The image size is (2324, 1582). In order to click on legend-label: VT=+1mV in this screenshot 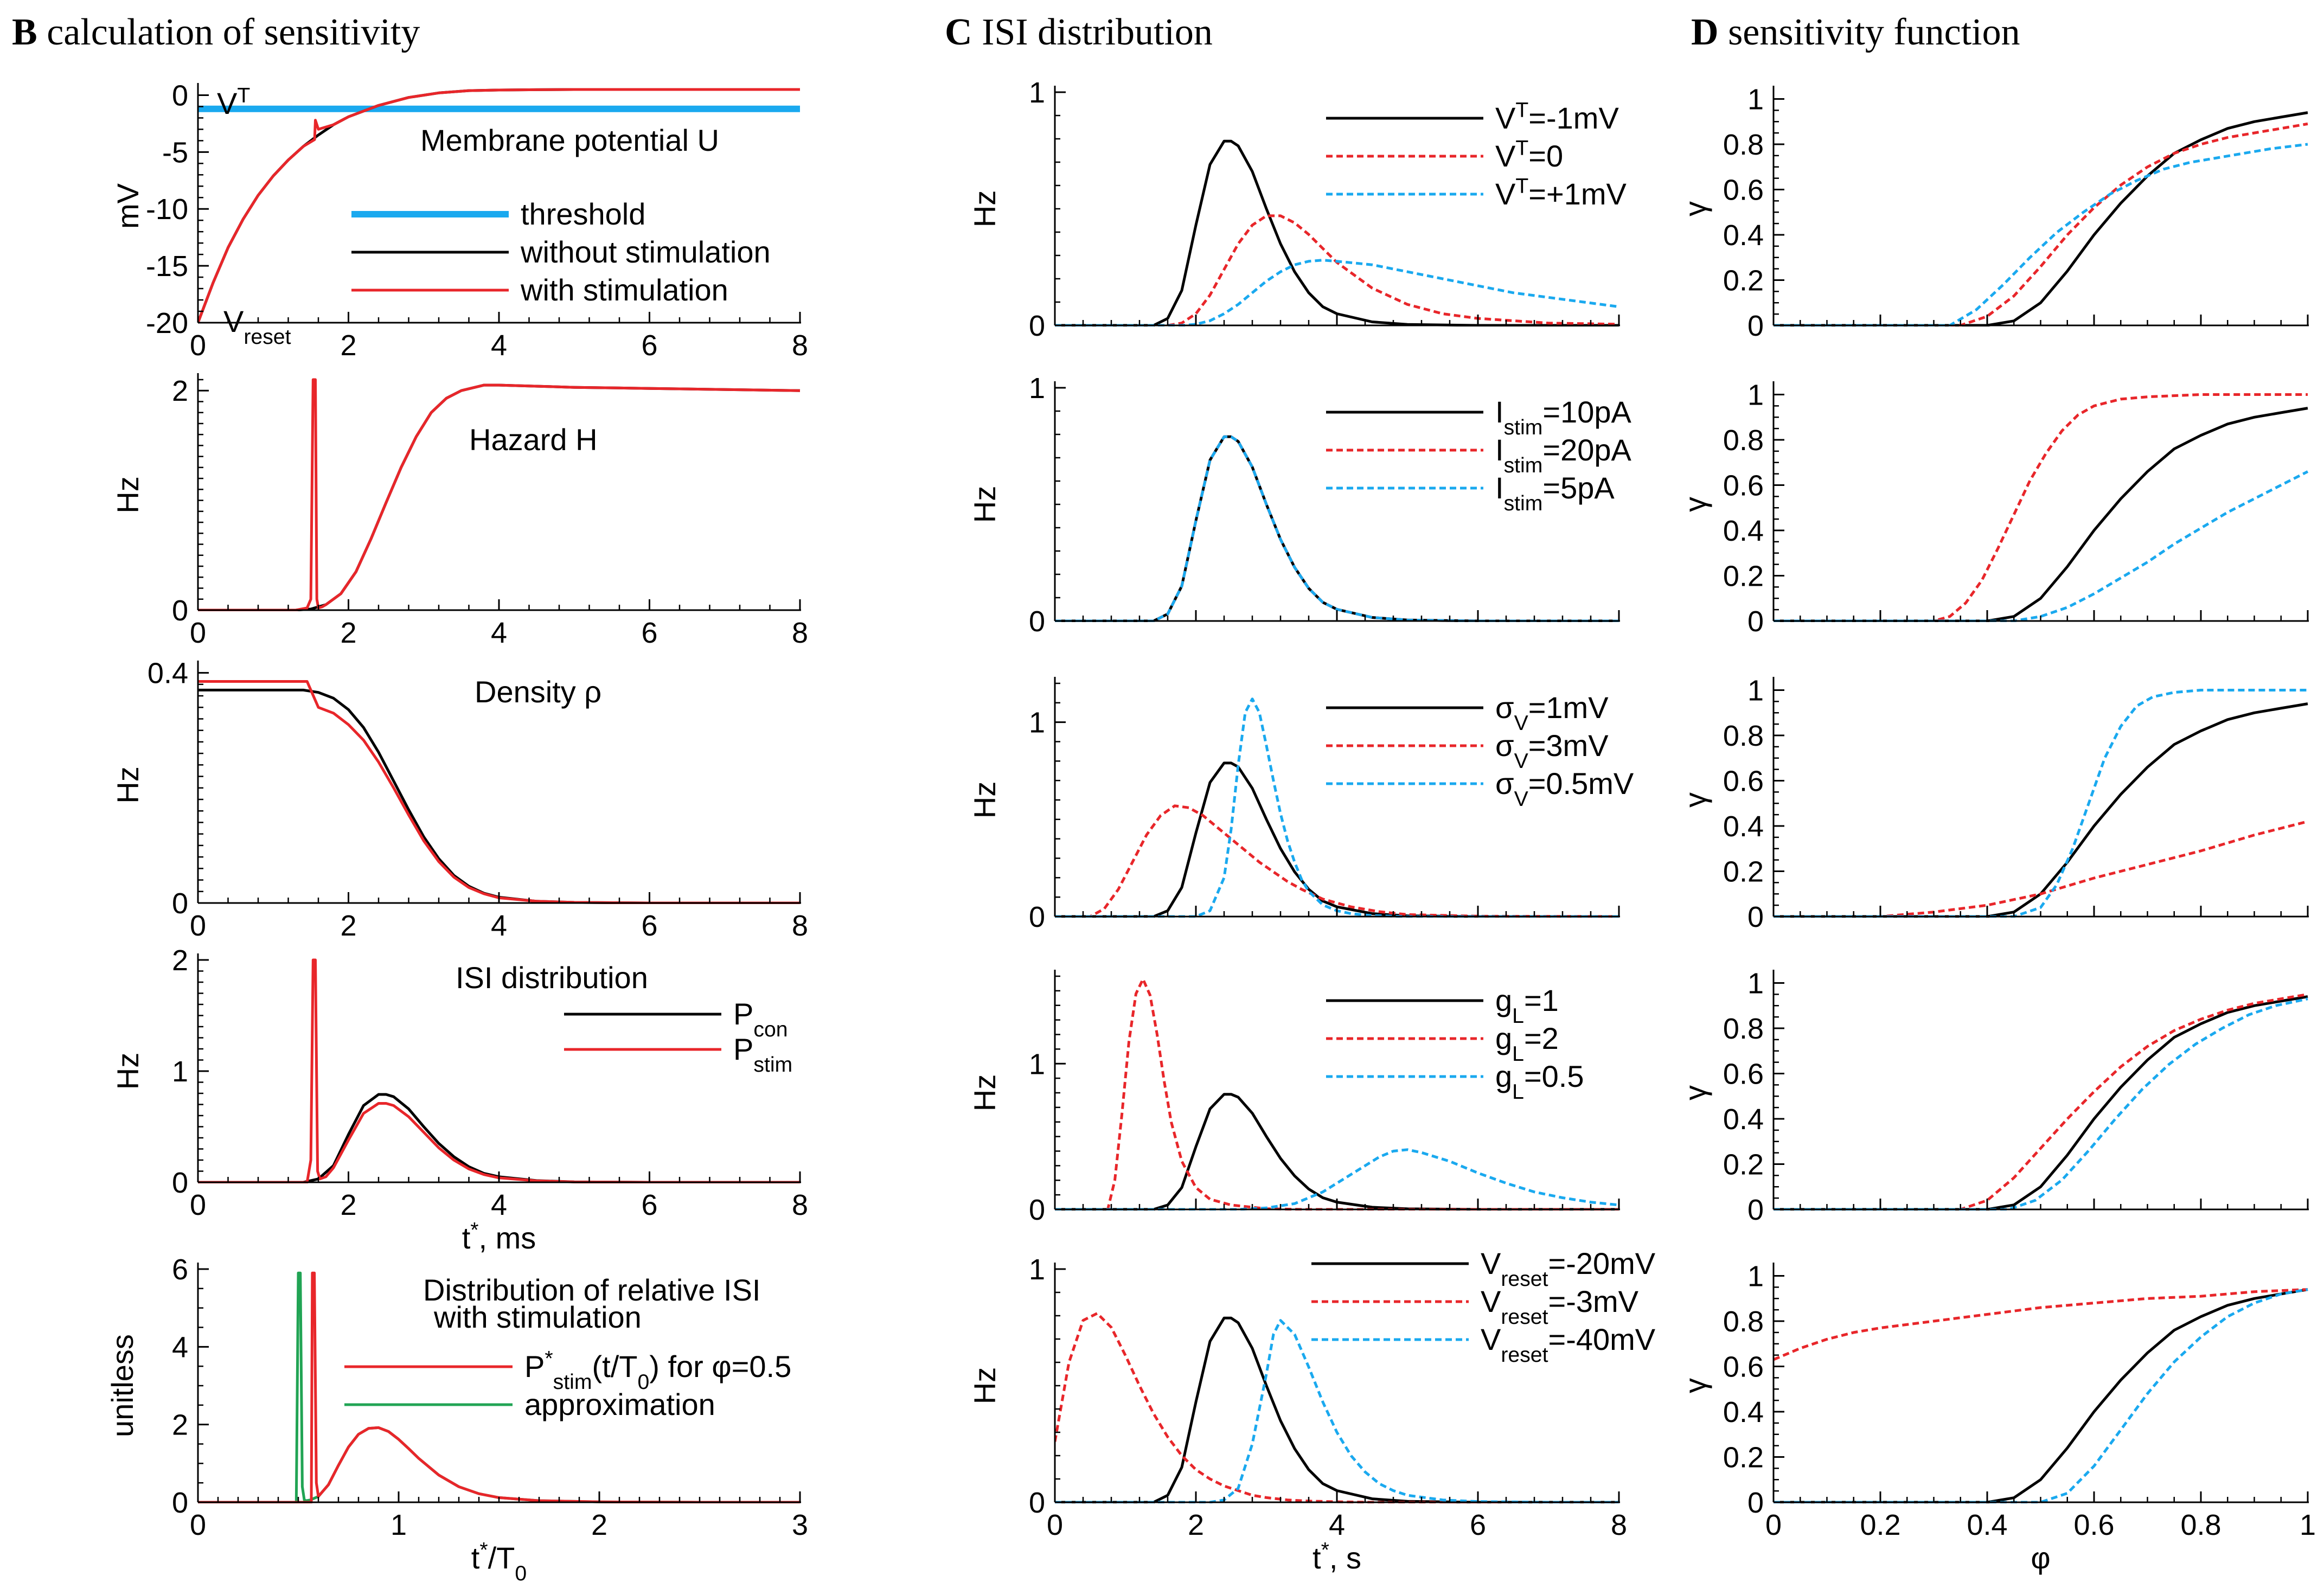, I will do `click(1561, 193)`.